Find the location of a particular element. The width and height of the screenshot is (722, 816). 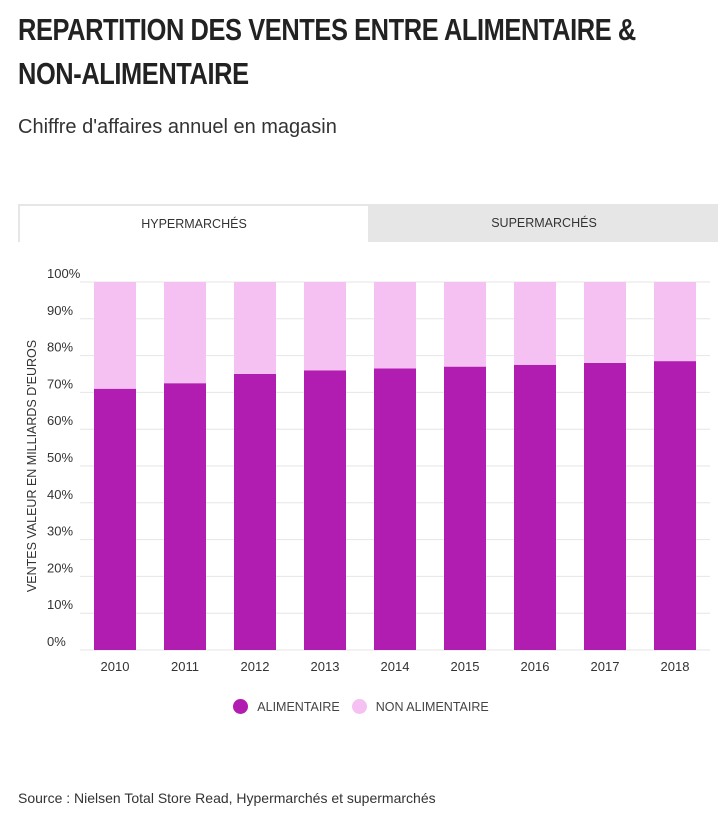

y-tick-label: 40% is located at coordinates (60, 494).